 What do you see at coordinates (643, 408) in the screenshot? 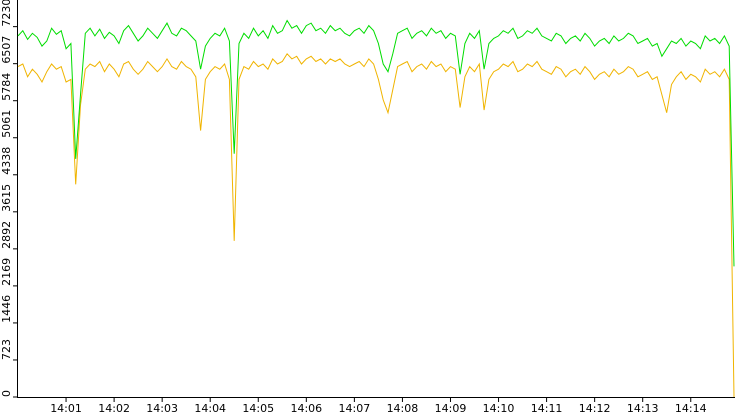
I see `x-tick-label: 14:13` at bounding box center [643, 408].